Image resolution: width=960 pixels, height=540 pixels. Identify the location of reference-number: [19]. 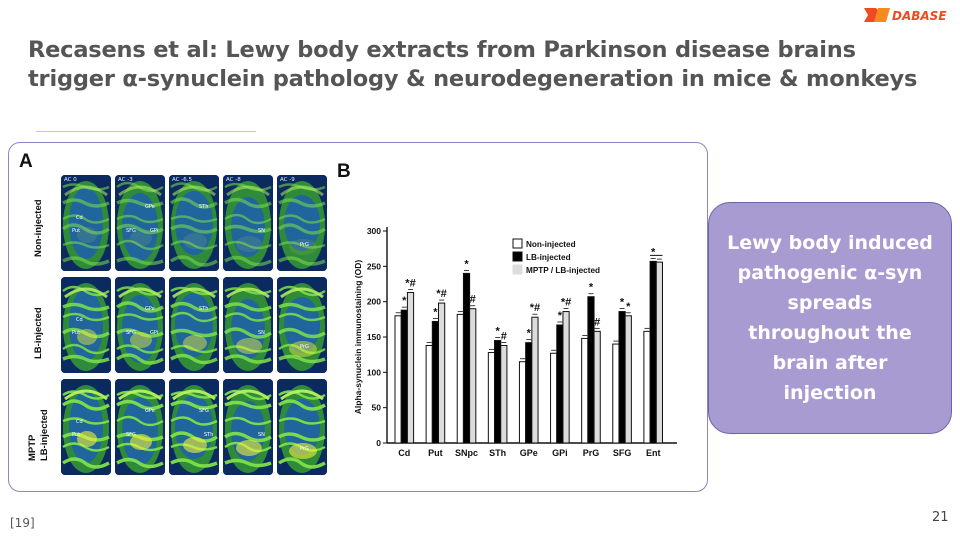
(22, 523).